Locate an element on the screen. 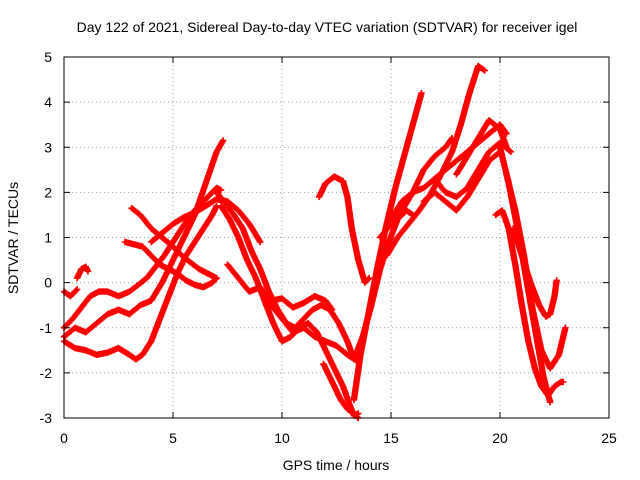 The image size is (640, 480). series-track-z is located at coordinates (534, 272).